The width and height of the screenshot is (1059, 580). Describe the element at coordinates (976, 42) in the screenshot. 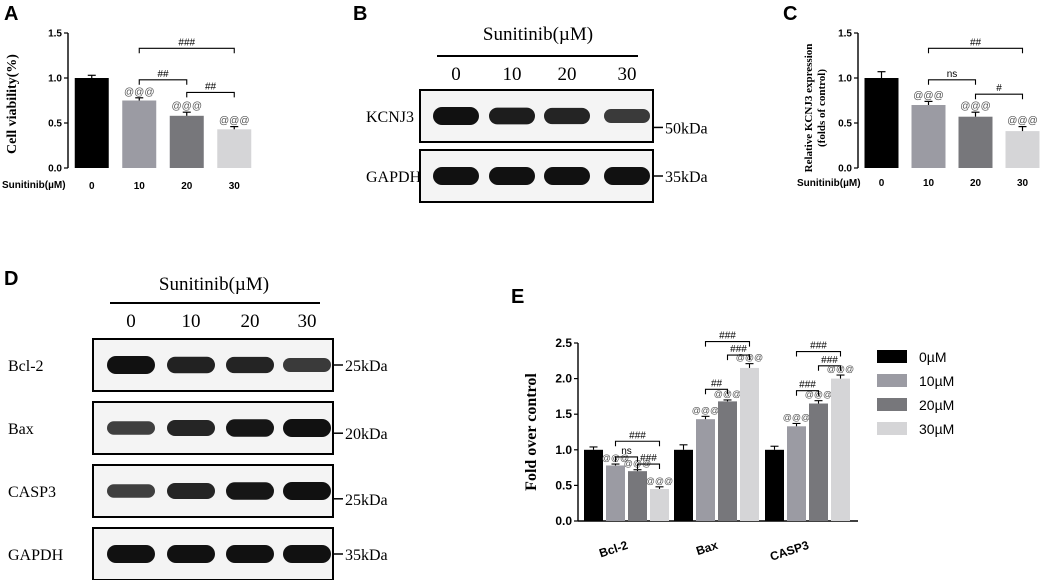

I see `panel-c-comparison-label: ##` at that location.